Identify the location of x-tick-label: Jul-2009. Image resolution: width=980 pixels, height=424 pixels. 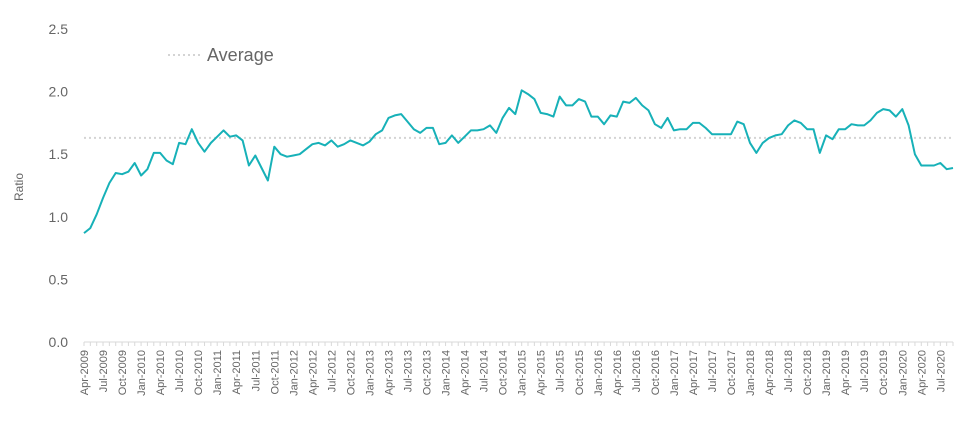
(104, 371).